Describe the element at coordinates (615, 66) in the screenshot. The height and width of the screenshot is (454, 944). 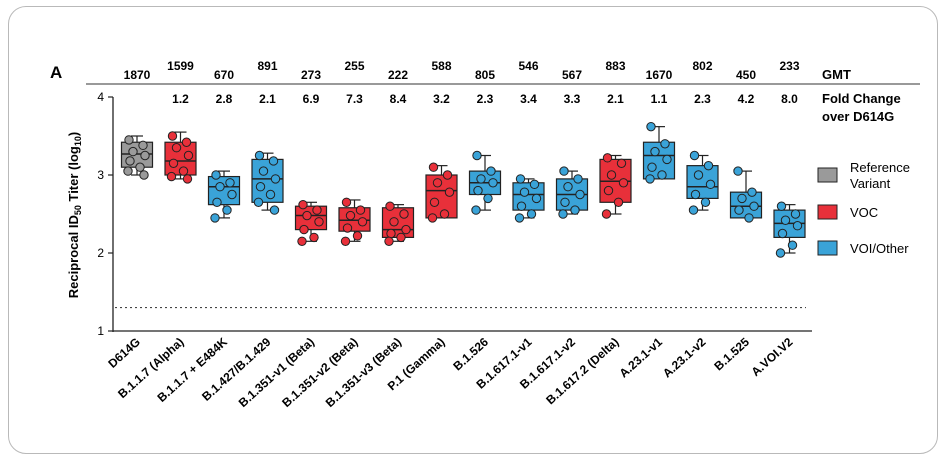
I see `gmt-value: 883` at that location.